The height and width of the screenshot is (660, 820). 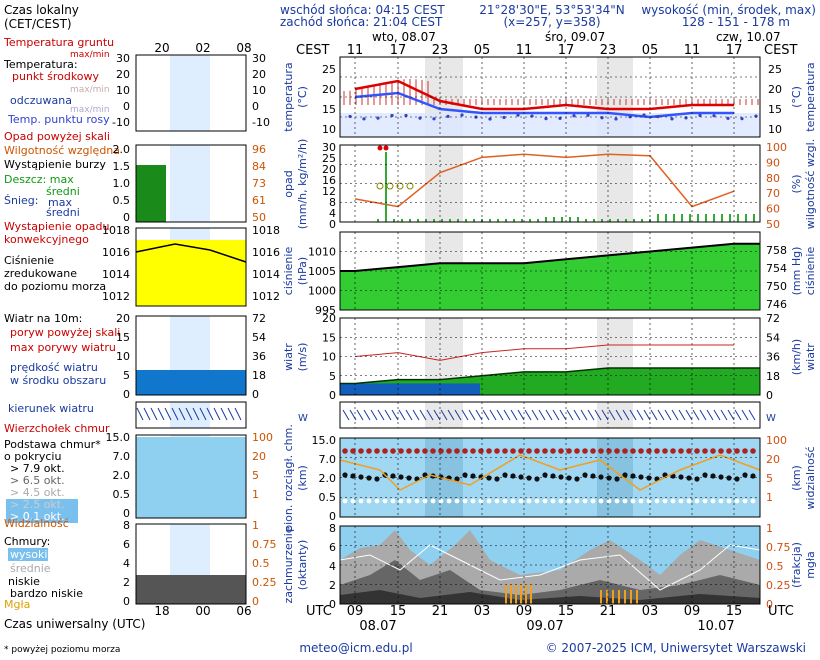 What do you see at coordinates (243, 611) in the screenshot?
I see `legend-utc-tick: 06` at bounding box center [243, 611].